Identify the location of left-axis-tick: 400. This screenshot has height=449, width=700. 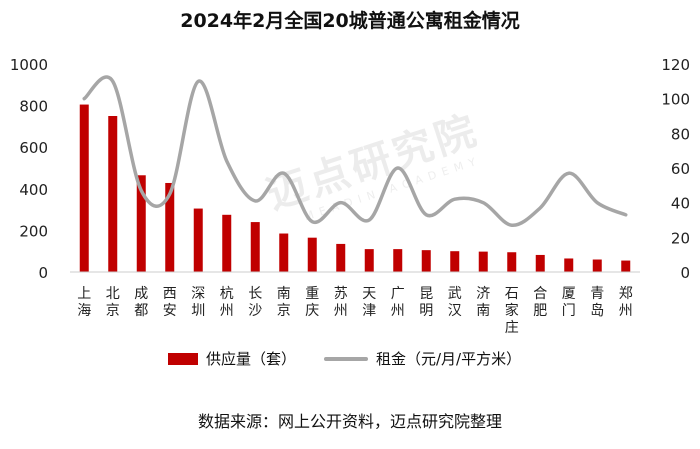
(33, 190).